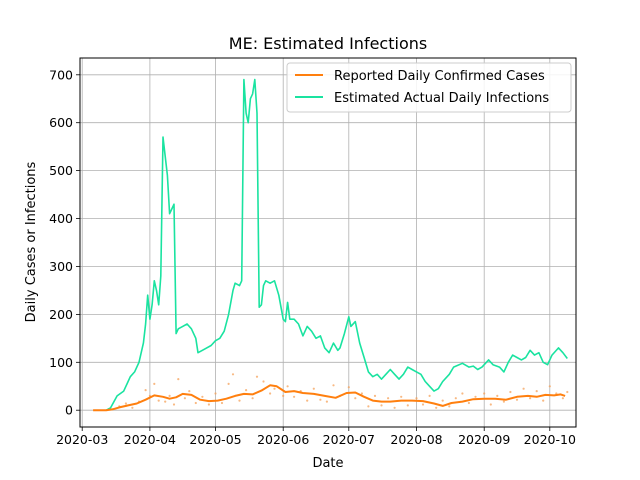 Image resolution: width=640 pixels, height=480 pixels. Describe the element at coordinates (329, 398) in the screenshot. I see `reported-cases-line` at that location.